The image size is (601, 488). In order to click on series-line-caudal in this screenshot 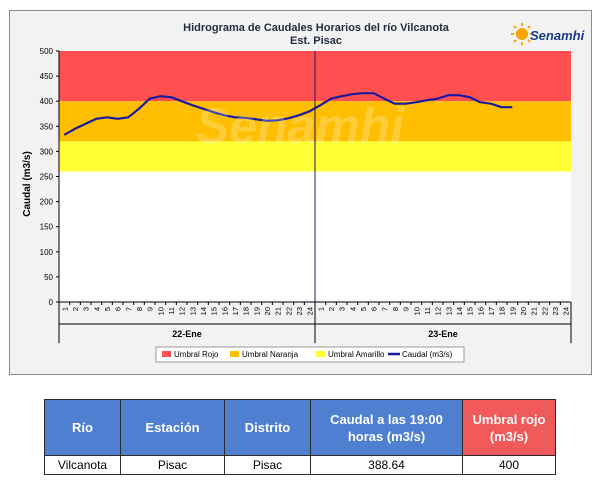, I will do `click(288, 114)`.